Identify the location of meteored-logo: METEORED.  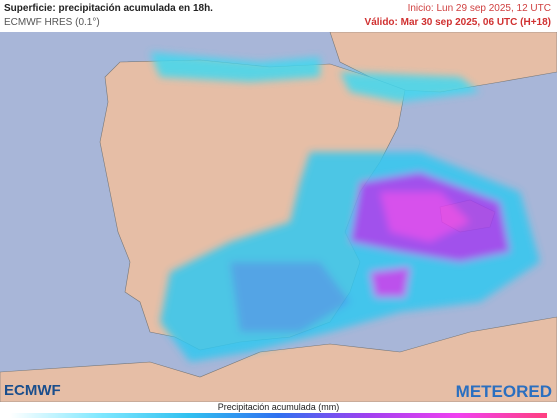
(504, 391).